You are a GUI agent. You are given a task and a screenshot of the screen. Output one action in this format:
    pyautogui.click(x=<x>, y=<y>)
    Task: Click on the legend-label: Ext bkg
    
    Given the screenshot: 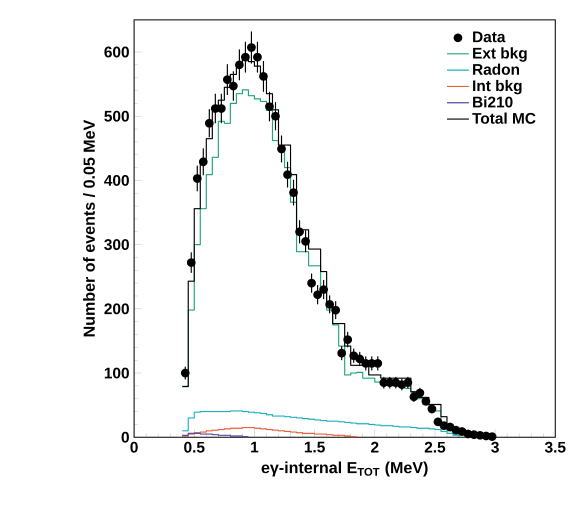 What is the action you would take?
    pyautogui.click(x=500, y=54)
    